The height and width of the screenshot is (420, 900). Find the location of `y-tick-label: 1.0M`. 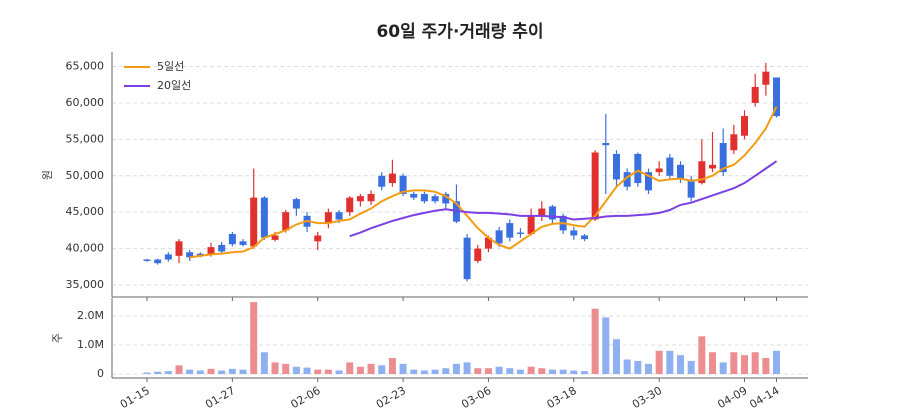

y-tick-label: 1.0M is located at coordinates (90, 344).